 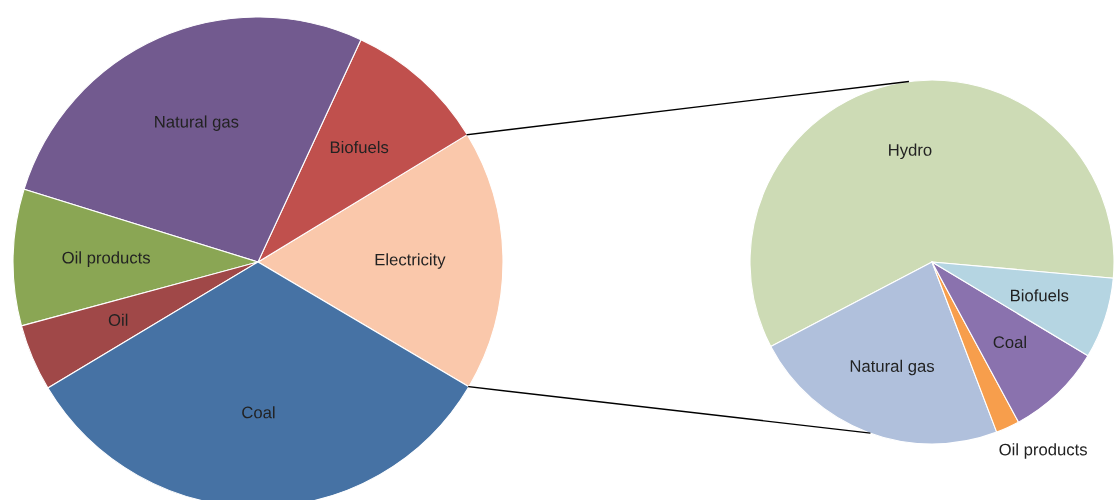 What do you see at coordinates (118, 319) in the screenshot?
I see `slice-label: Oil` at bounding box center [118, 319].